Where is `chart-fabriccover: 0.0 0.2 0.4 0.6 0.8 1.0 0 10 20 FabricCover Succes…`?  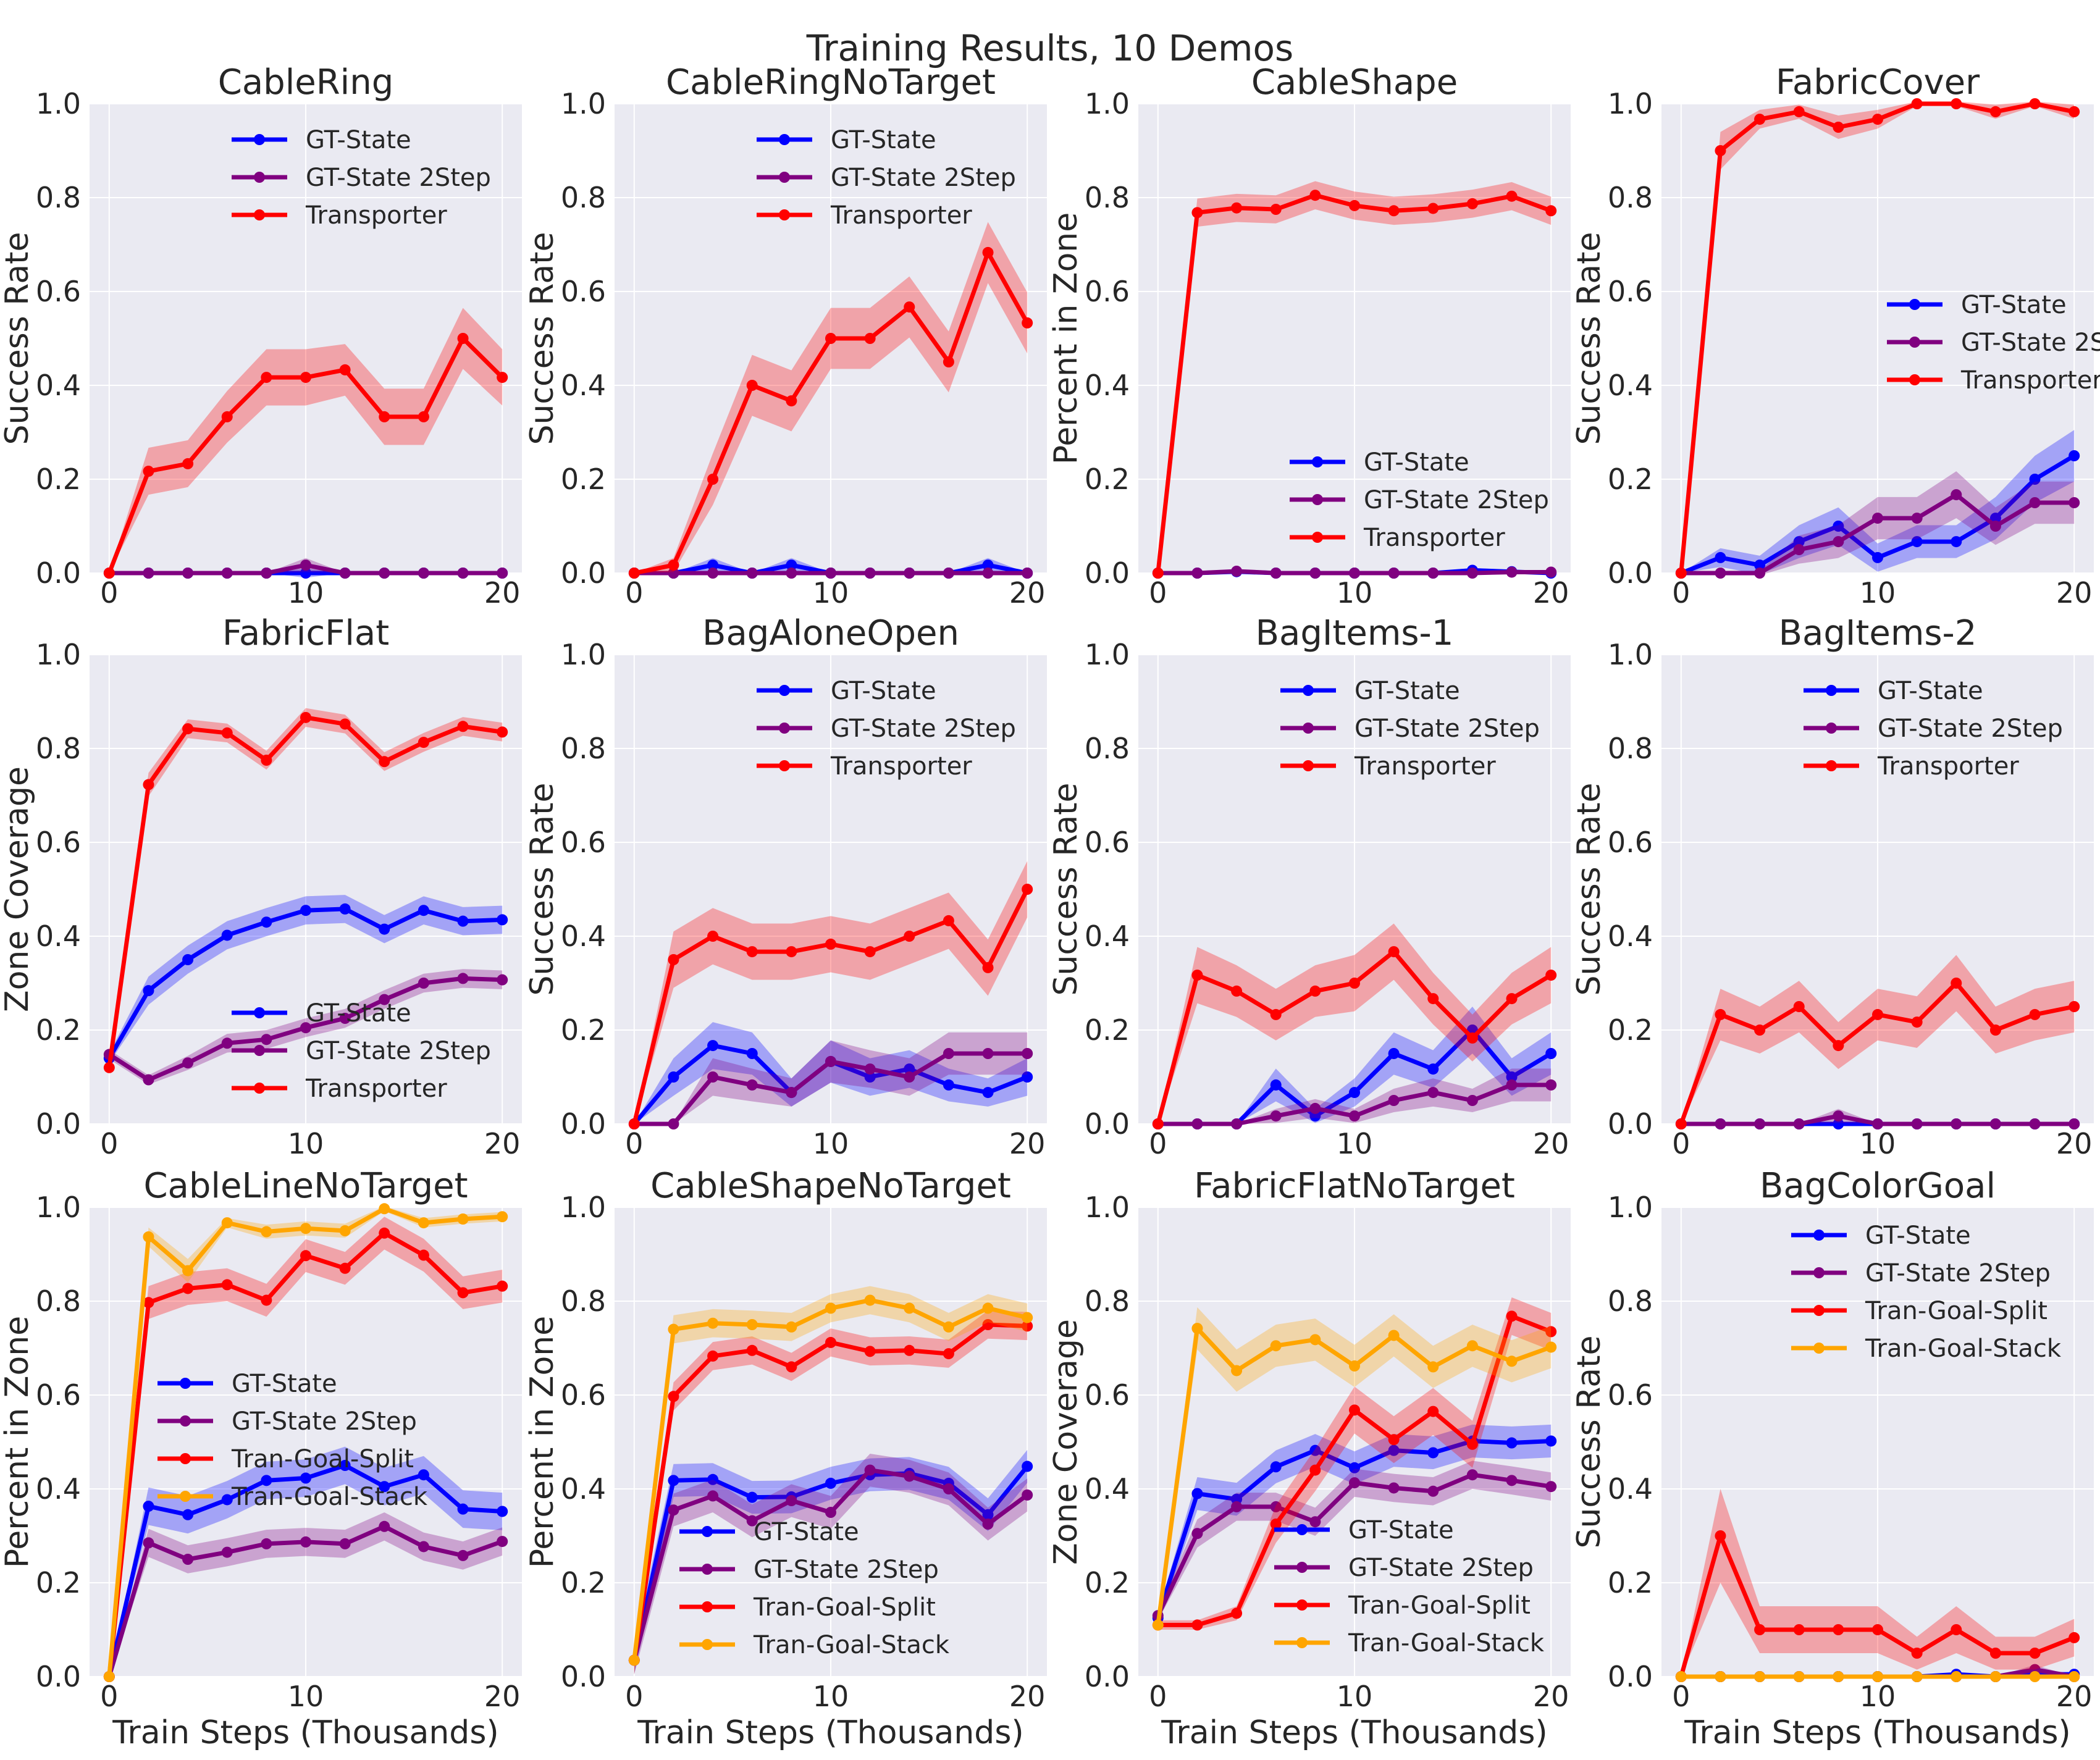 chart-fabriccover: 0.0 0.2 0.4 0.6 0.8 1.0 0 10 20 FabricCover Succes… is located at coordinates (1835, 336).